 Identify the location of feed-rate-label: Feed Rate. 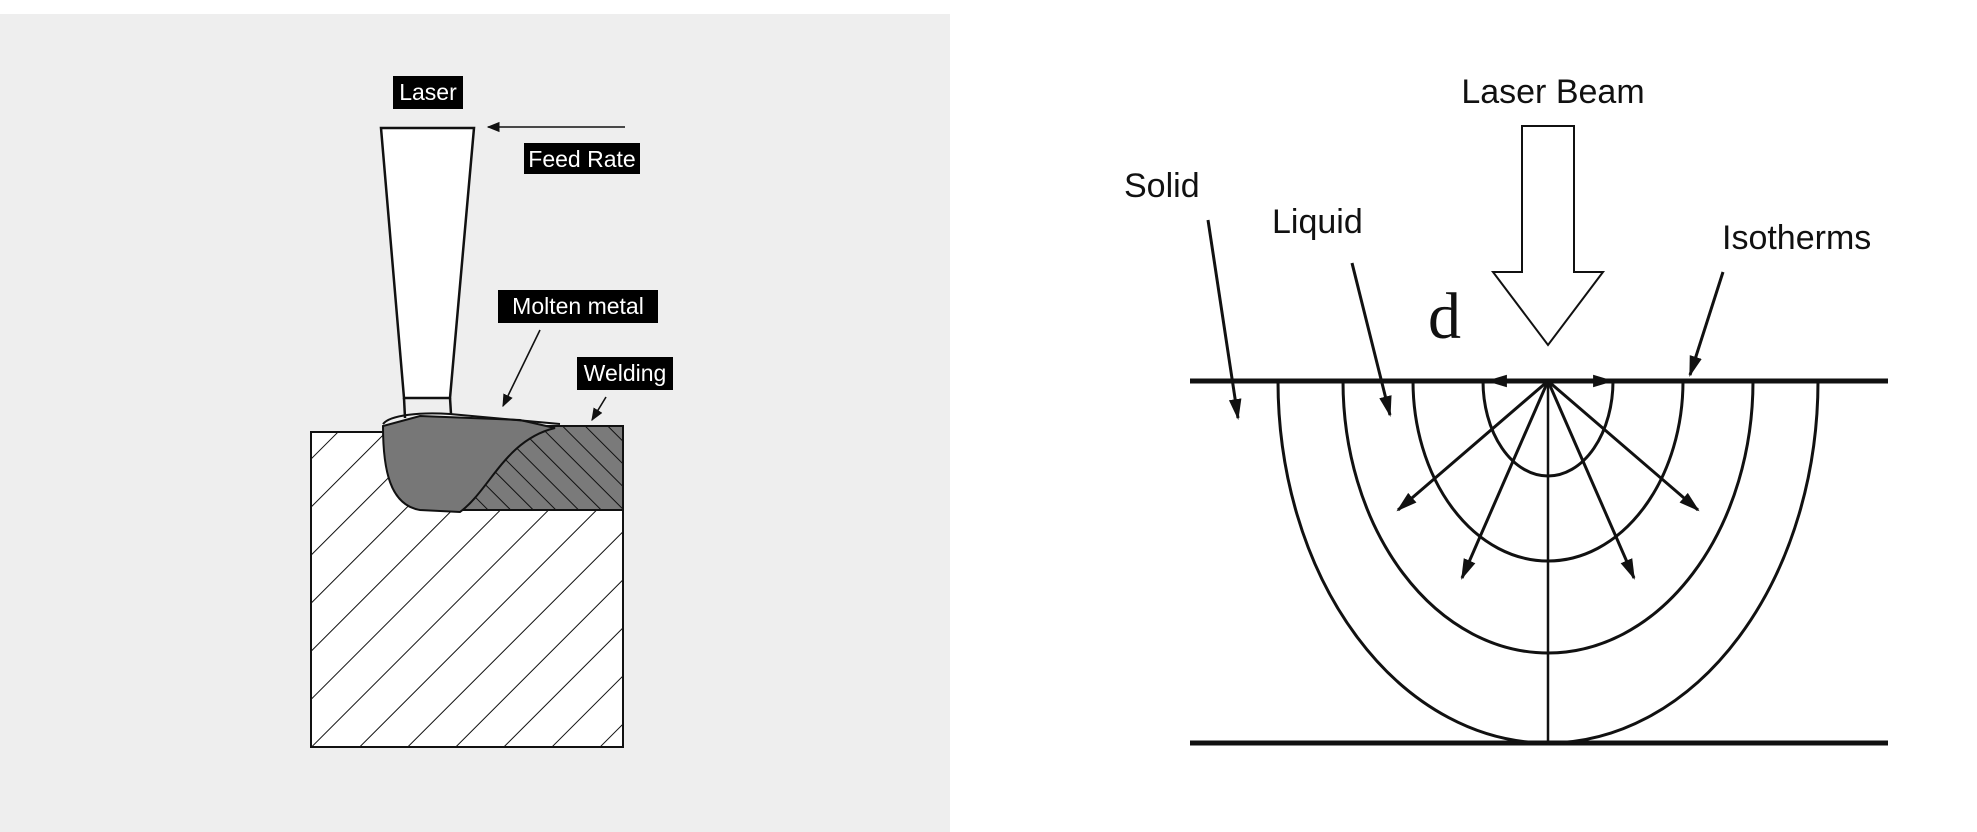
(581, 159).